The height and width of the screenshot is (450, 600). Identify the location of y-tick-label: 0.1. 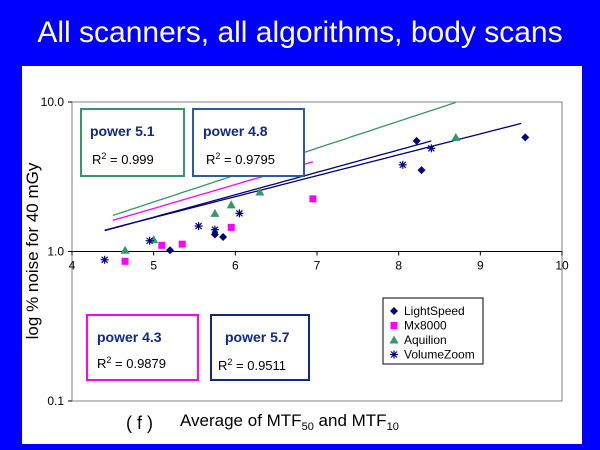
(55, 401).